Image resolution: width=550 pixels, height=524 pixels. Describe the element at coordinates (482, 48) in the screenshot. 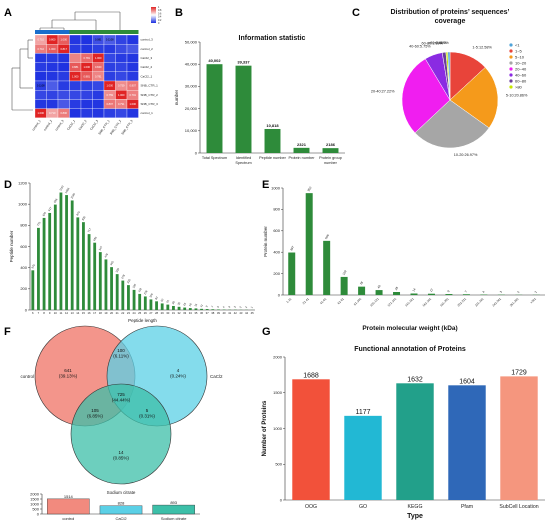

I see `pie-slice-label: 1-5:12.58%` at that location.